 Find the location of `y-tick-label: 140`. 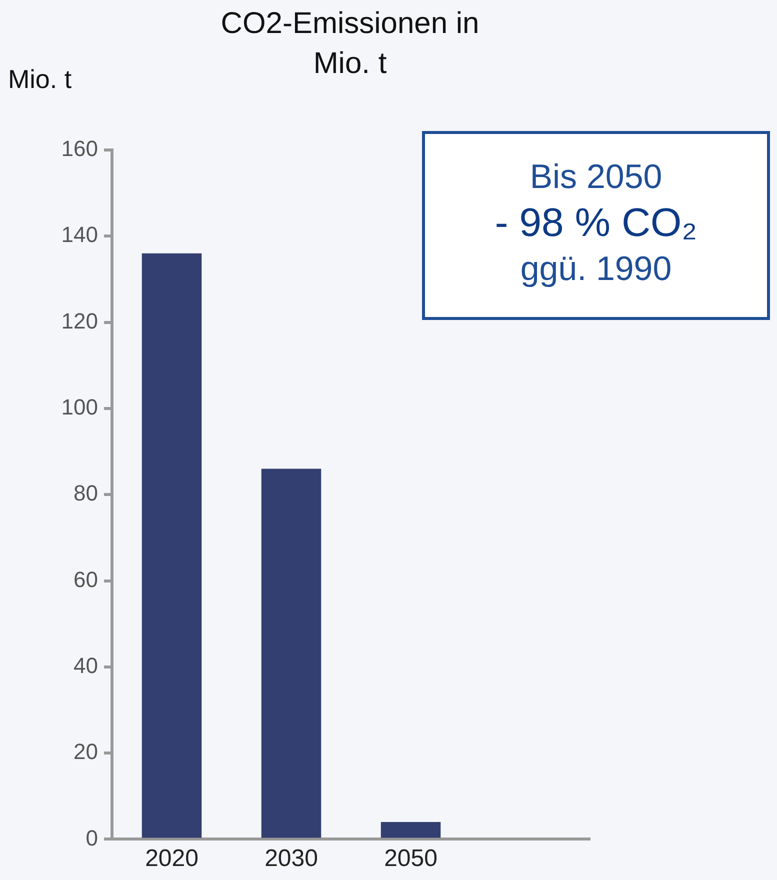

y-tick-label: 140 is located at coordinates (79, 235).